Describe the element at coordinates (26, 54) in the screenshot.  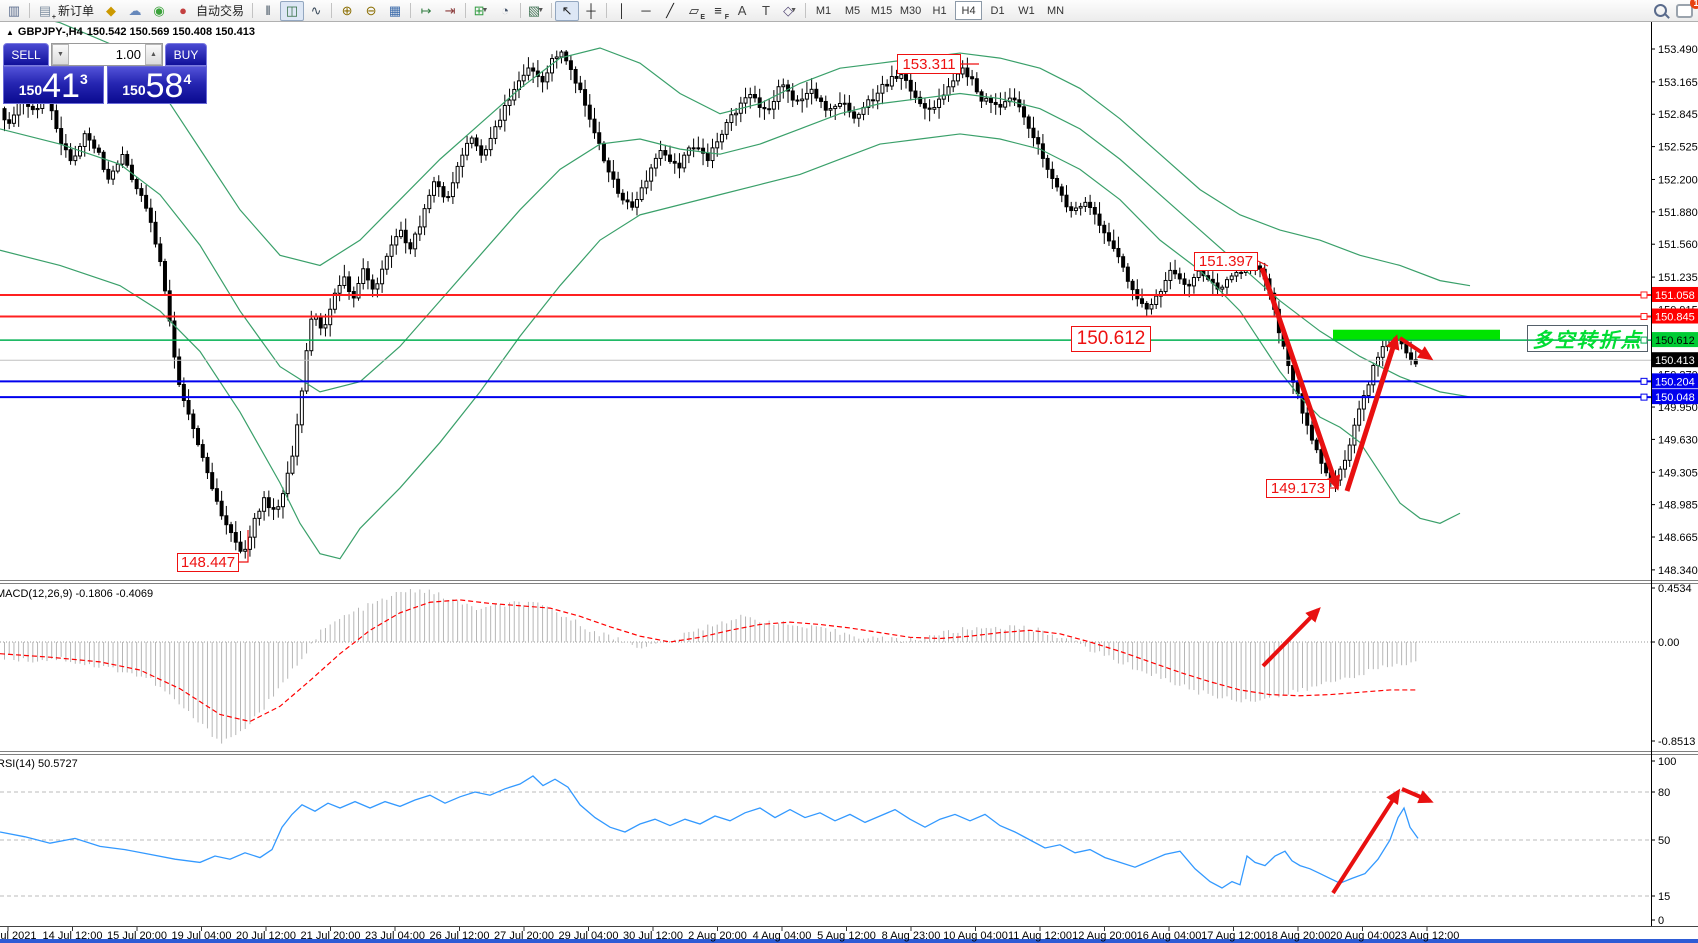
I see `sell-button: SELL` at that location.